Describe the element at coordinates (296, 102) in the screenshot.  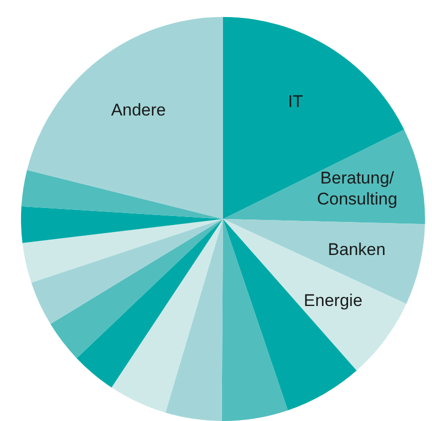
I see `slice-label: IT` at that location.